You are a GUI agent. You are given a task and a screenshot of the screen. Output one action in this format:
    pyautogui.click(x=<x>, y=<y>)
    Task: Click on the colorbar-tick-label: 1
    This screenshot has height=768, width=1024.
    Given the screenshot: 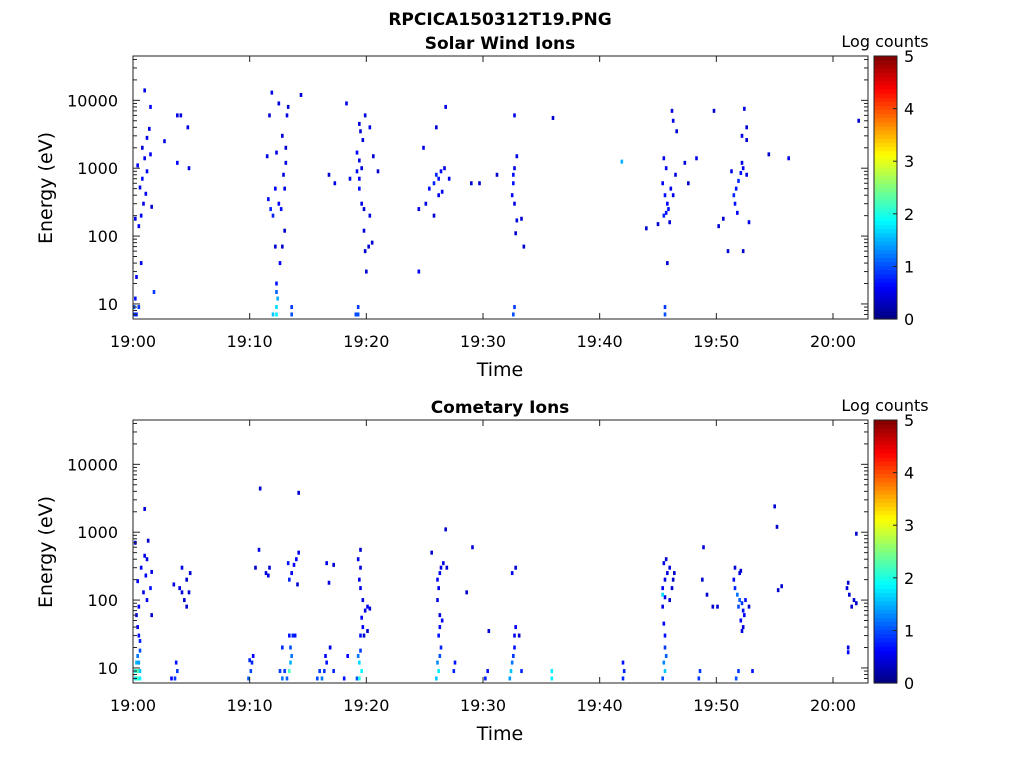 What is the action you would take?
    pyautogui.click(x=909, y=266)
    